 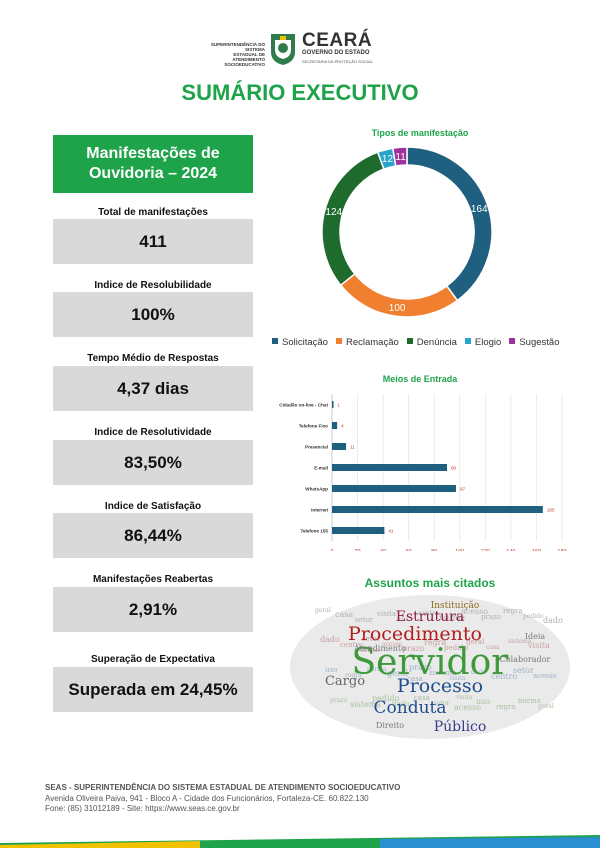 What do you see at coordinates (153, 535) in the screenshot?
I see `metric-value: 86,44%` at bounding box center [153, 535].